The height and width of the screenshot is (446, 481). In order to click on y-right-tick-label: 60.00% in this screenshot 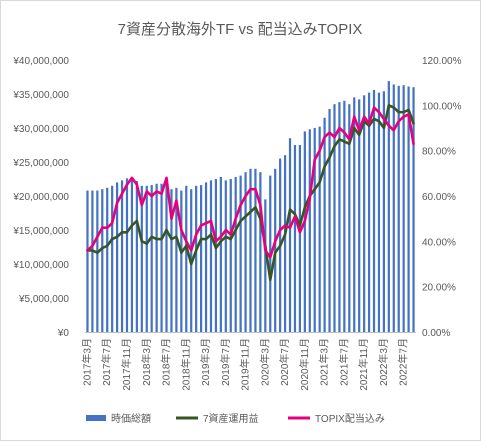, I will do `click(439, 197)`.